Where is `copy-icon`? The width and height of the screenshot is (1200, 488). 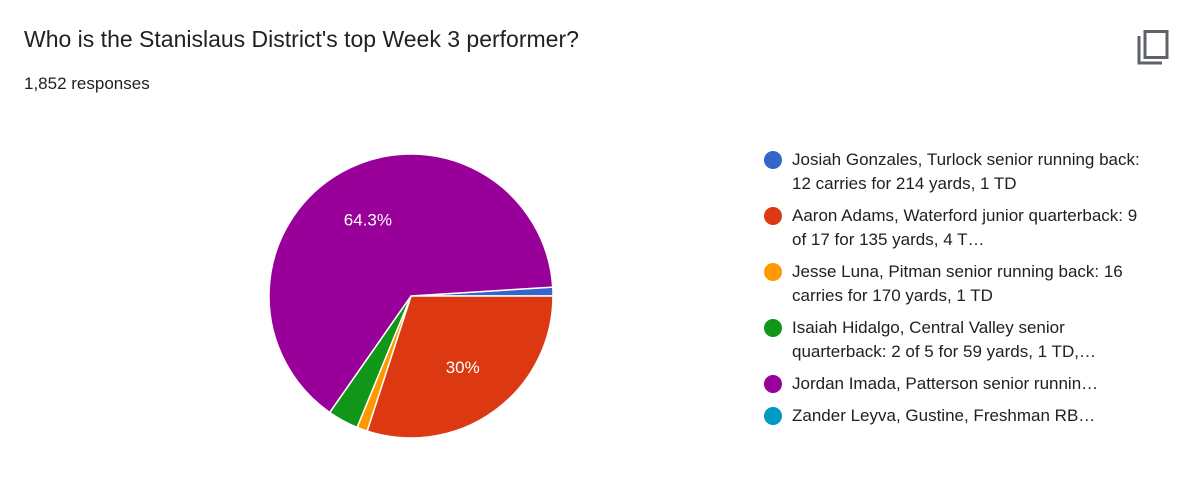
copy-icon is located at coordinates (1153, 47).